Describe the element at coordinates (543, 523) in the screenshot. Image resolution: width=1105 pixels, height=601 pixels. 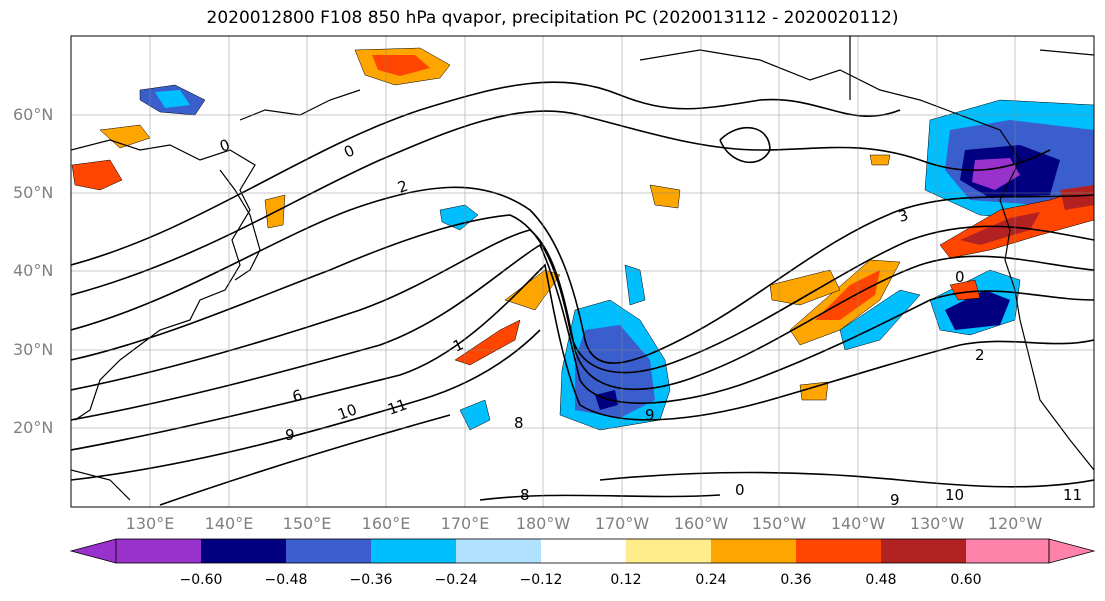
I see `lon-label: 180°W` at that location.